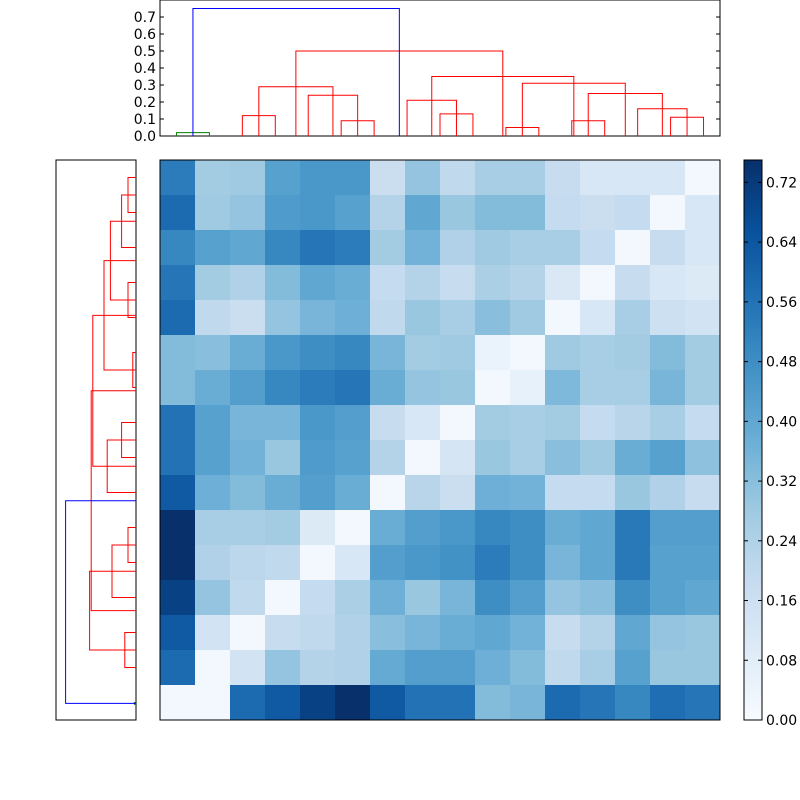 The height and width of the screenshot is (800, 800). I want to click on heatmap-cell-r6-c8, so click(458, 388).